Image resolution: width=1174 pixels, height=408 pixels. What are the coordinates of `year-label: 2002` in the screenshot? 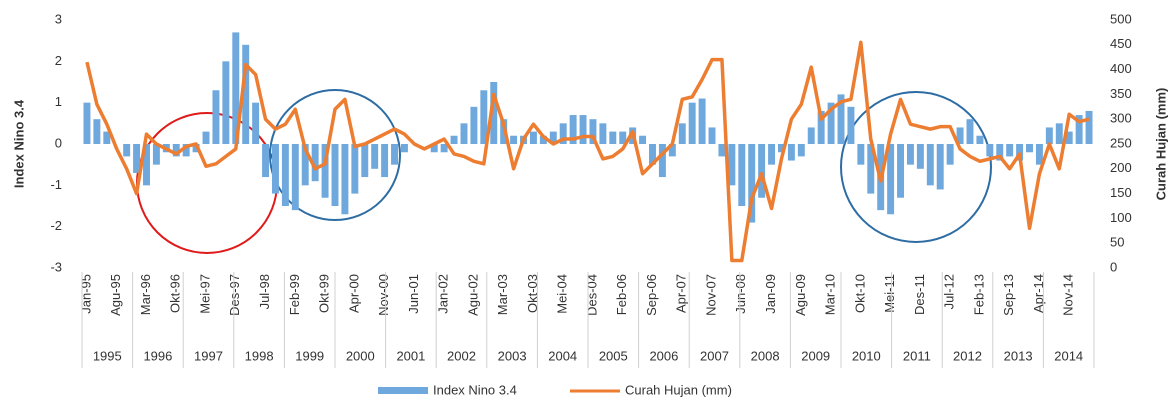 It's located at (461, 355).